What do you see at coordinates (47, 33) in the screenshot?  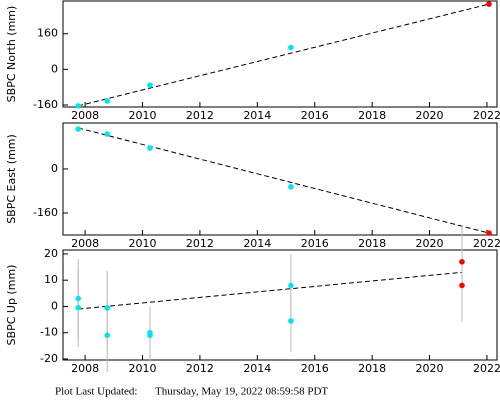 I see `y-tick-label: 160` at bounding box center [47, 33].